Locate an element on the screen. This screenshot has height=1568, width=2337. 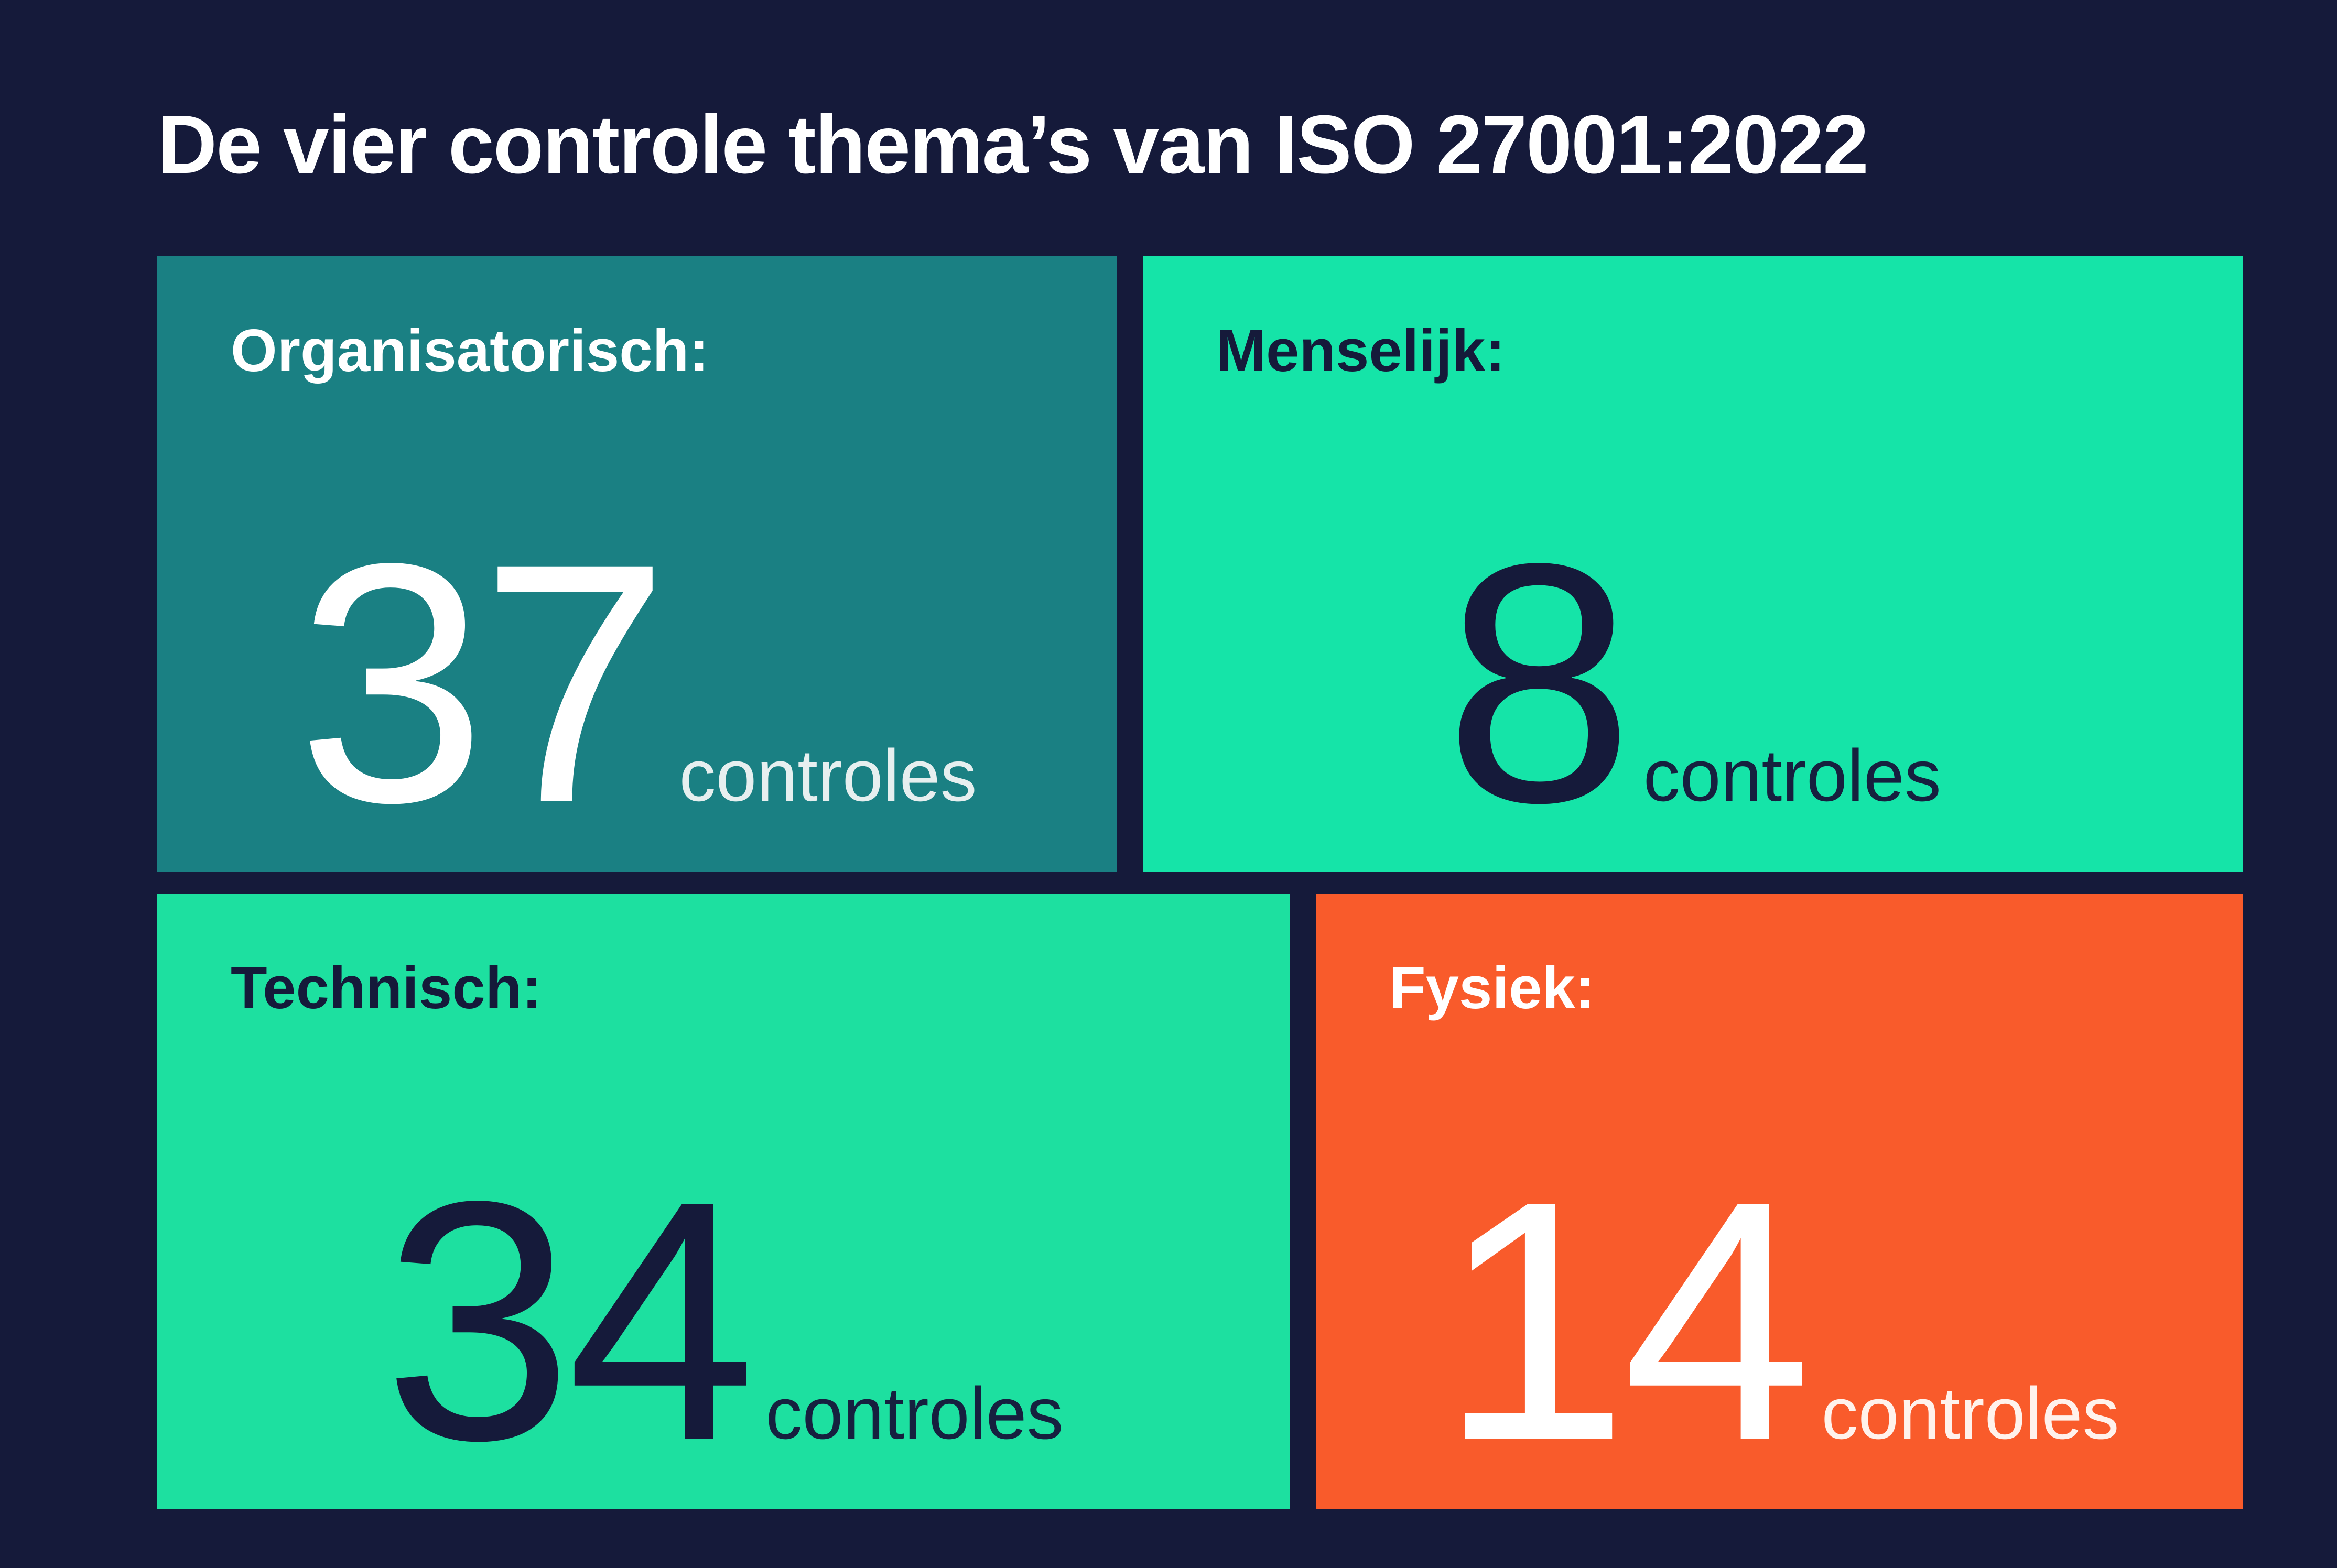
card-value-technisch: 34 is located at coordinates (569, 1320).